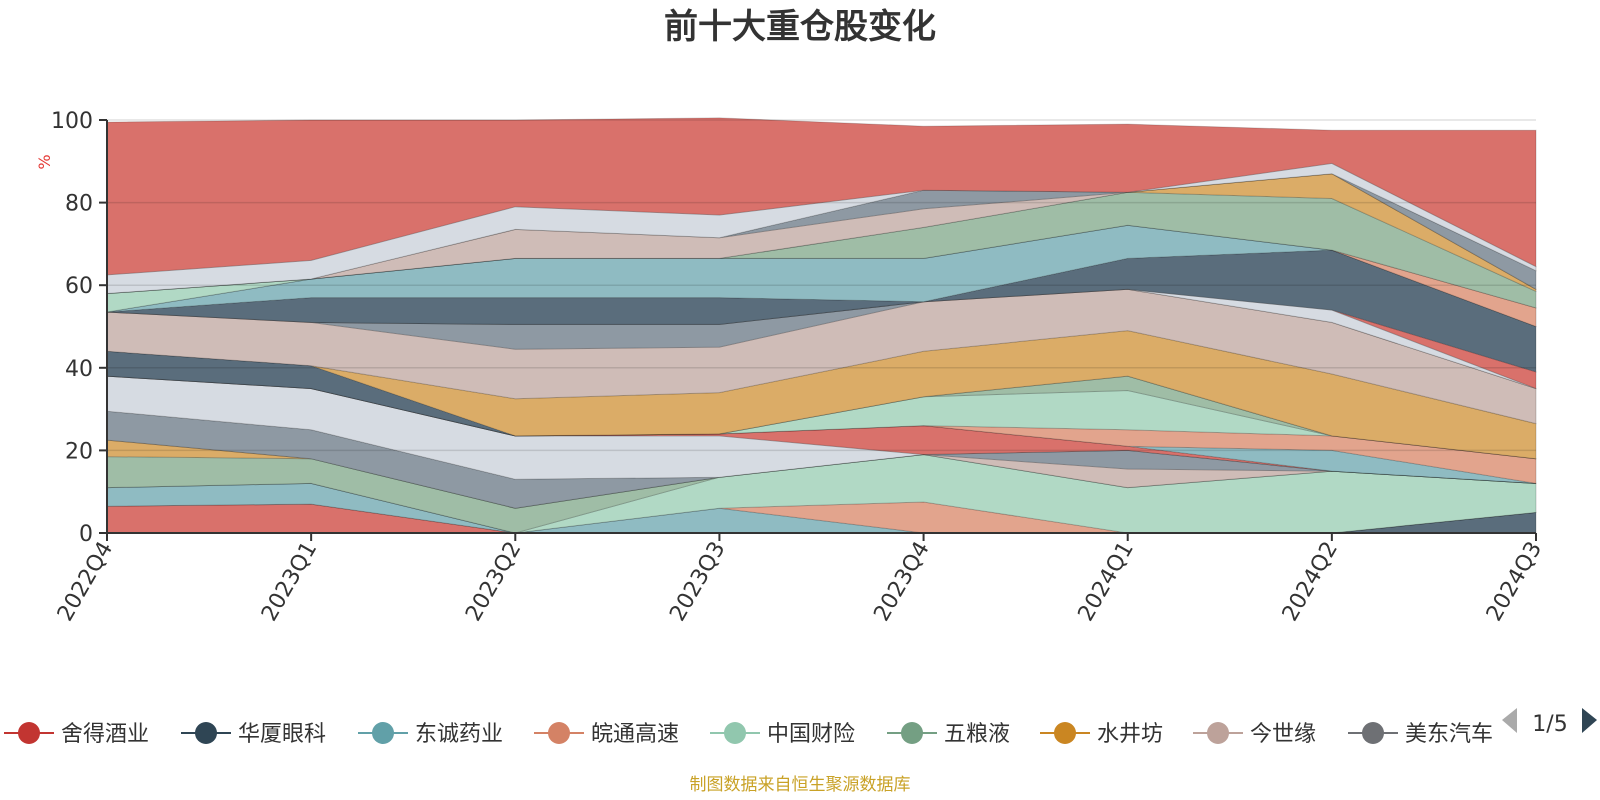 Image resolution: width=1600 pixels, height=800 pixels. Describe the element at coordinates (1283, 734) in the screenshot. I see `legend-item-label: 今世缘` at that location.